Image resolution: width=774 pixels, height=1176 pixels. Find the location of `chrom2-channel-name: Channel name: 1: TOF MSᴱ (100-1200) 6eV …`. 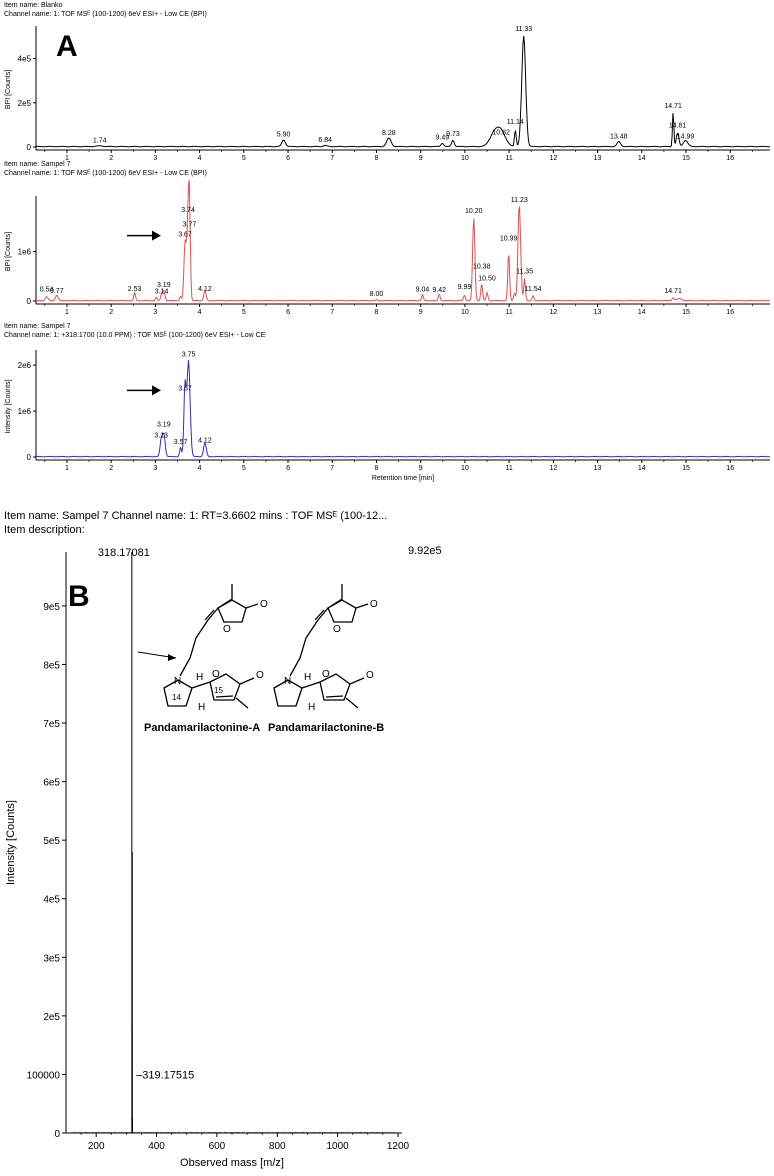

chrom2-channel-name: Channel name: 1: TOF MSᴱ (100-1200) 6eV … is located at coordinates (105, 173).